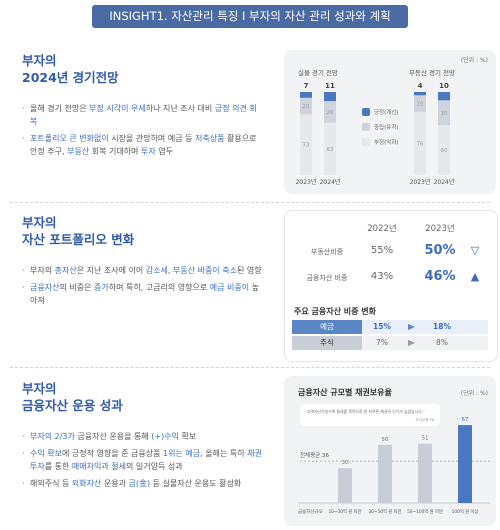  What do you see at coordinates (72, 405) in the screenshot?
I see `section-title-line: 금융자산 운용 성과` at bounding box center [72, 405].